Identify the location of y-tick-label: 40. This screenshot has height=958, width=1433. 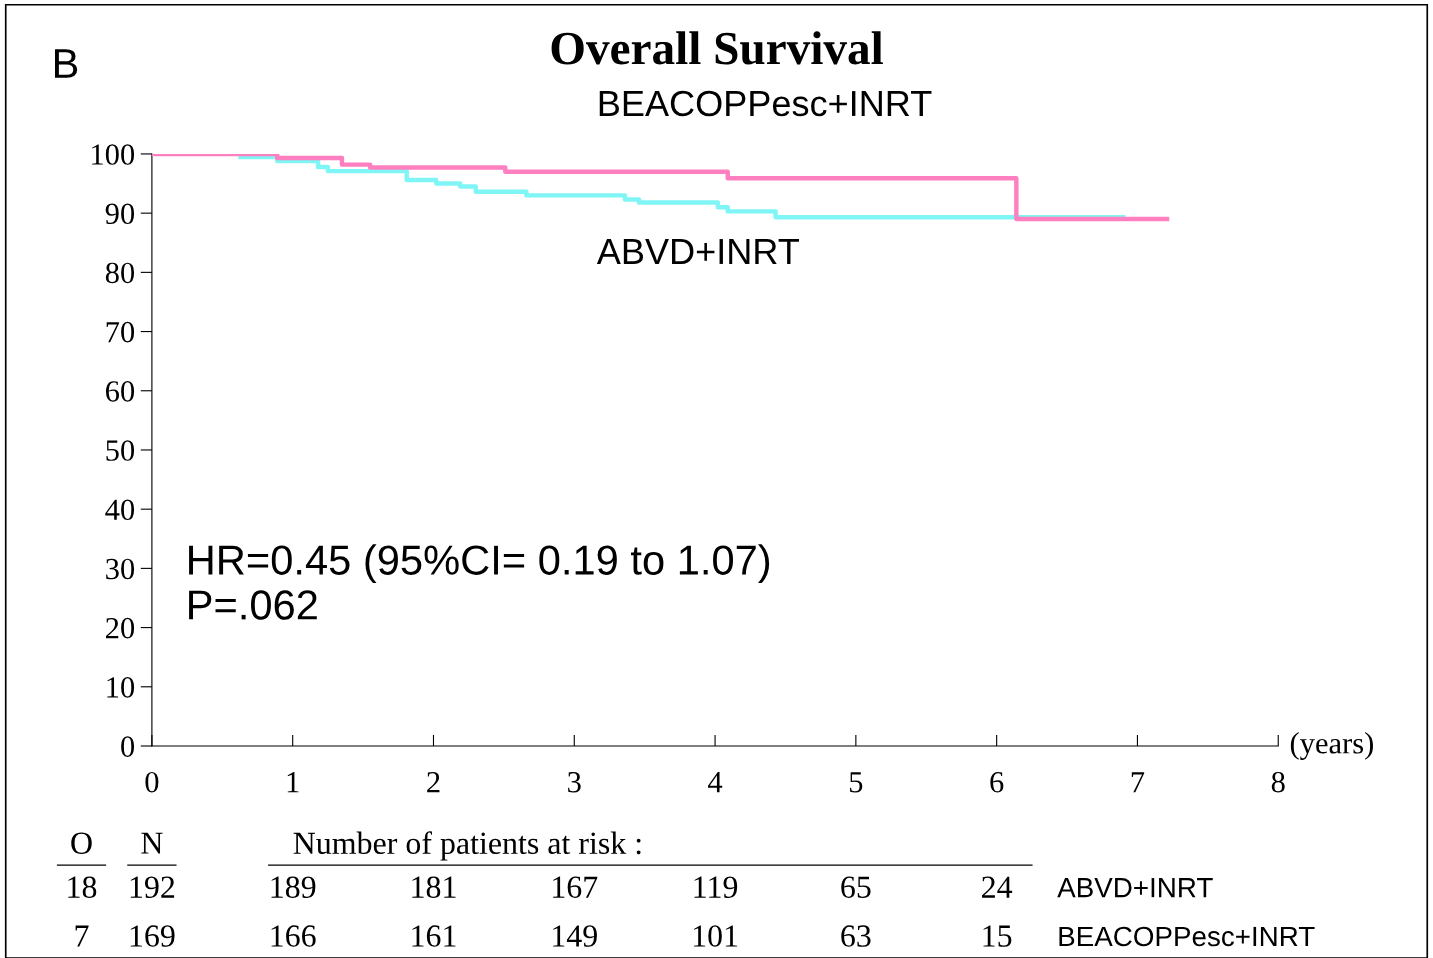
(120, 510).